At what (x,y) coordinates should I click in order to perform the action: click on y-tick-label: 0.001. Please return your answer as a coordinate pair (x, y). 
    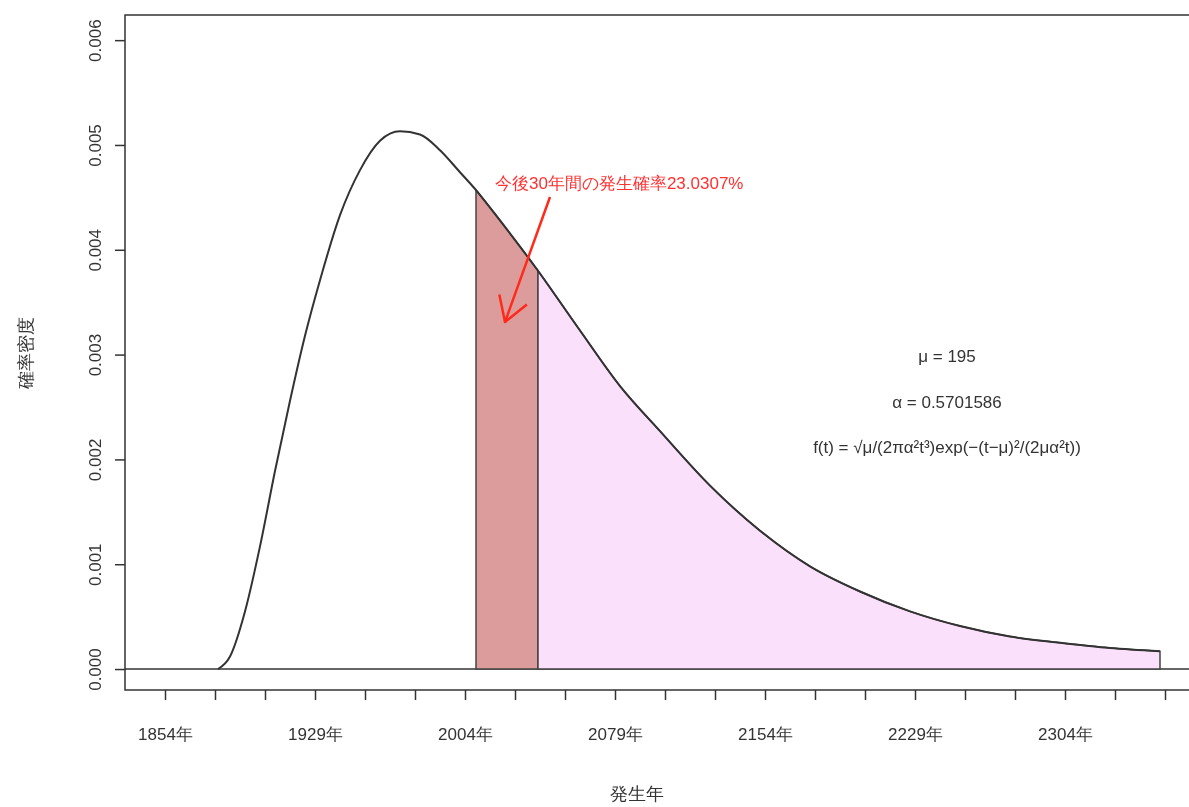
    Looking at the image, I should click on (95, 564).